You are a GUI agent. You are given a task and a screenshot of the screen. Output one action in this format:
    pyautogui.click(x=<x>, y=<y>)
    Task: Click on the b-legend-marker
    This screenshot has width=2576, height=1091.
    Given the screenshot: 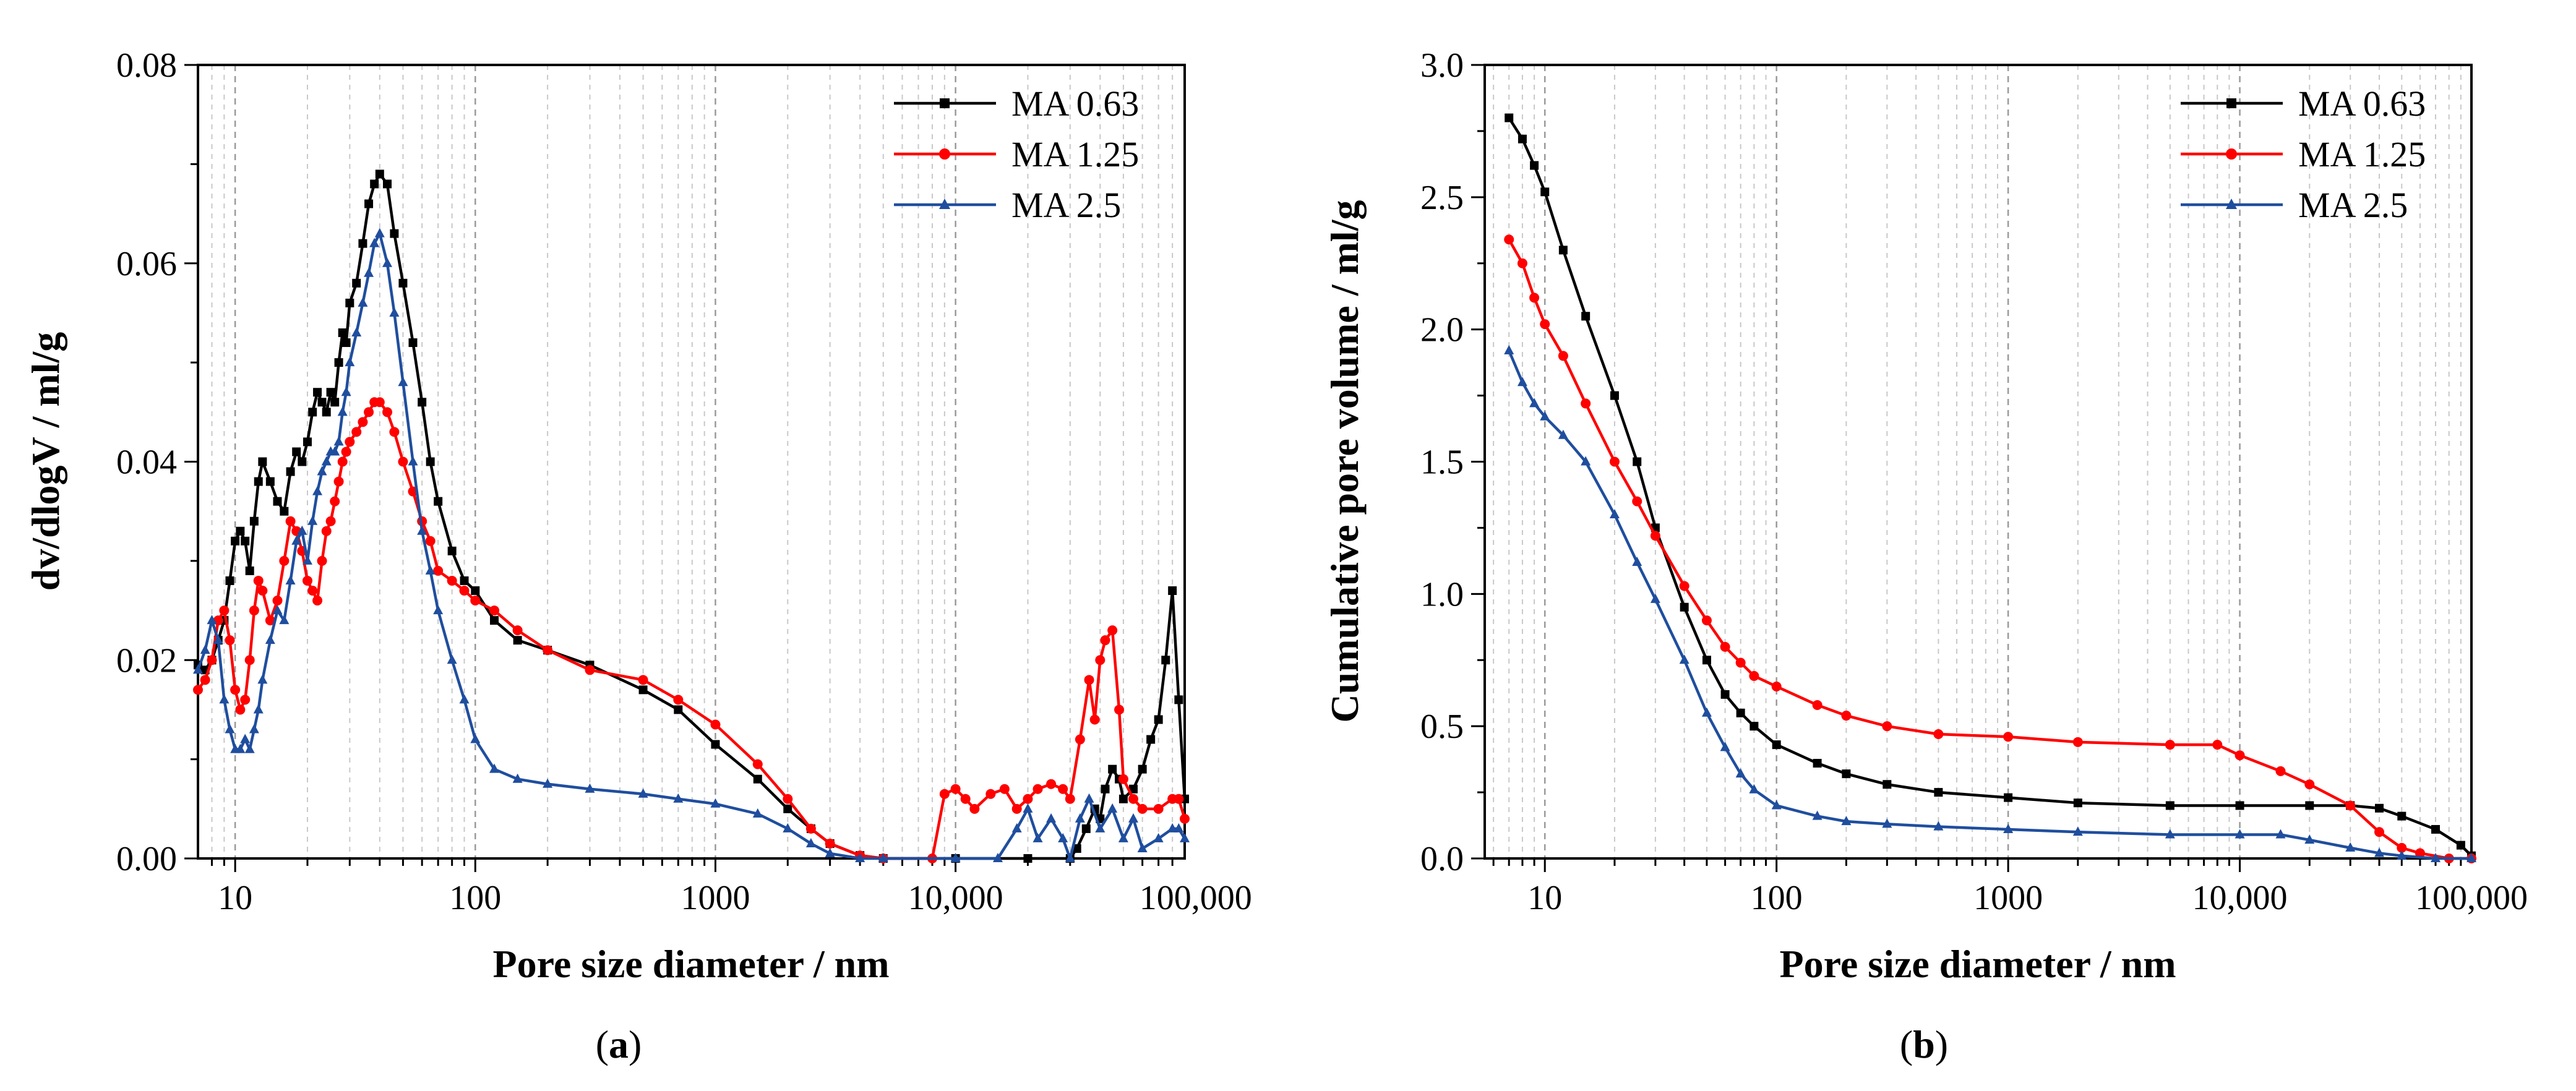 What is the action you would take?
    pyautogui.click(x=2231, y=154)
    